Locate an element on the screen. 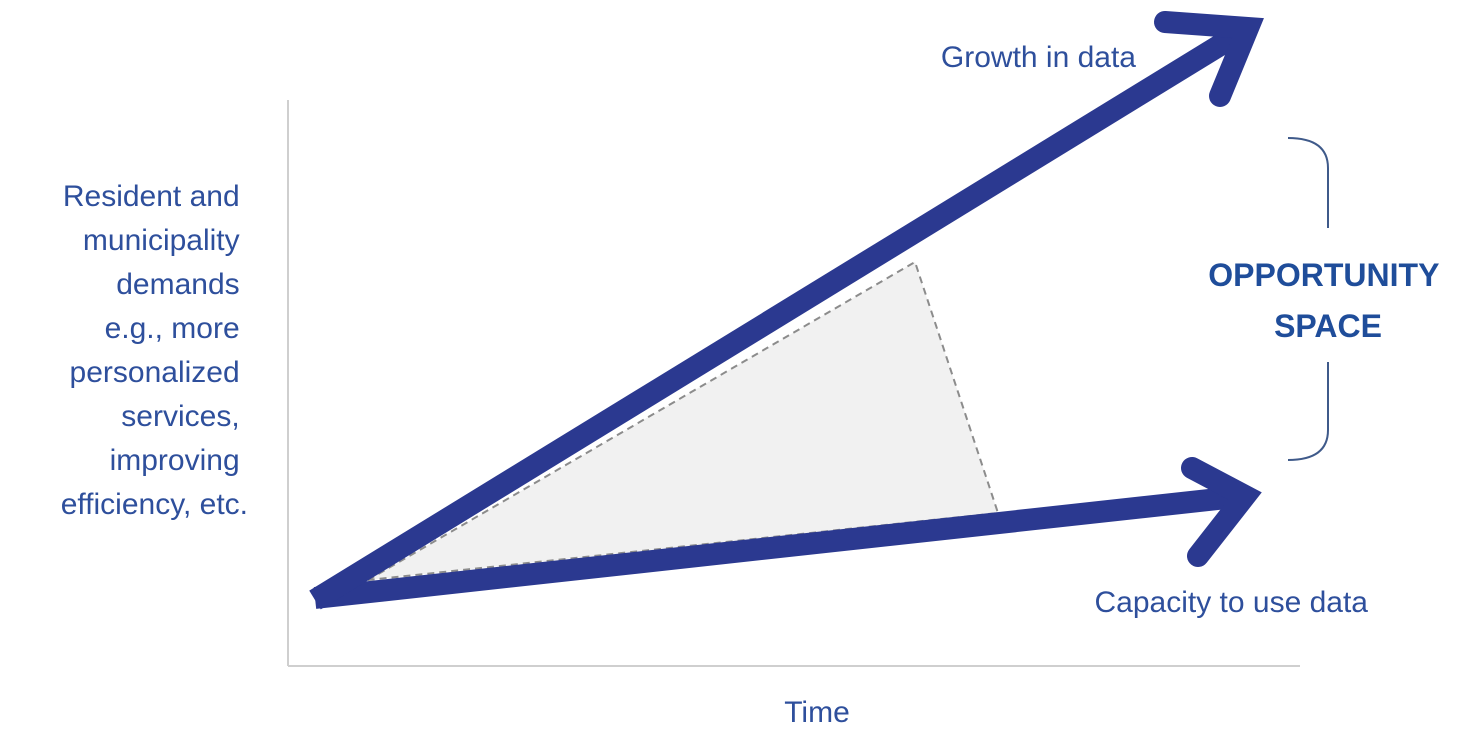 This screenshot has width=1476, height=735. y-axis-label-line: personalized is located at coordinates (155, 372).